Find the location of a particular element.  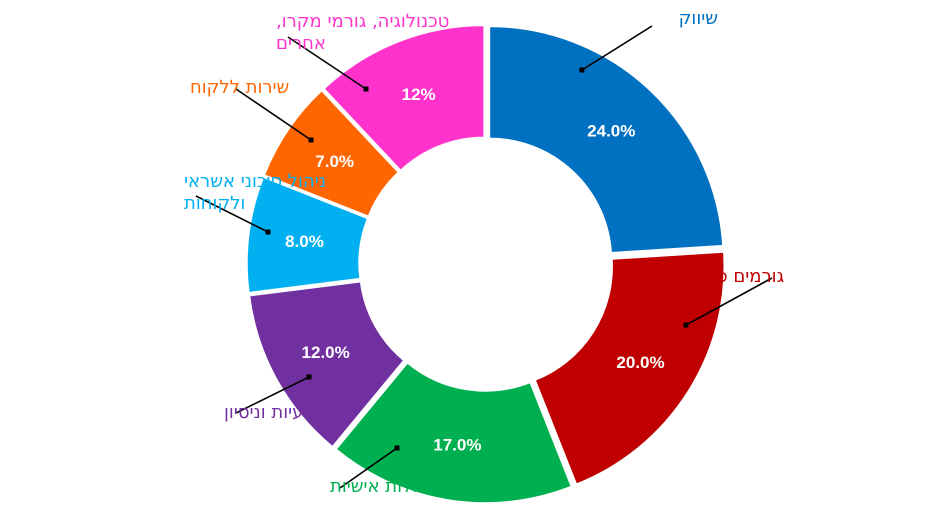

slice-value-label: 20.0% is located at coordinates (640, 362).